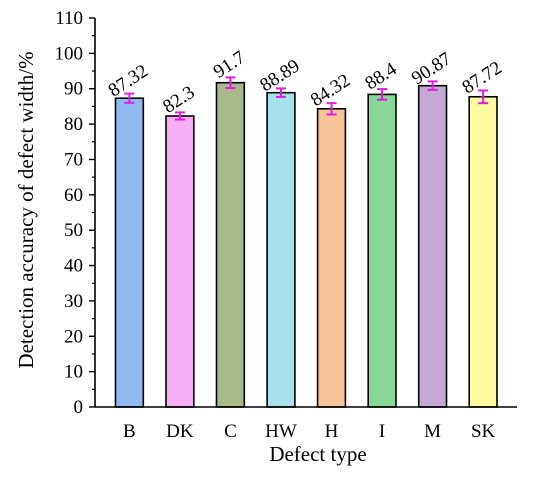 The image size is (550, 477). Describe the element at coordinates (281, 431) in the screenshot. I see `x-tick-label-hw: HW` at that location.